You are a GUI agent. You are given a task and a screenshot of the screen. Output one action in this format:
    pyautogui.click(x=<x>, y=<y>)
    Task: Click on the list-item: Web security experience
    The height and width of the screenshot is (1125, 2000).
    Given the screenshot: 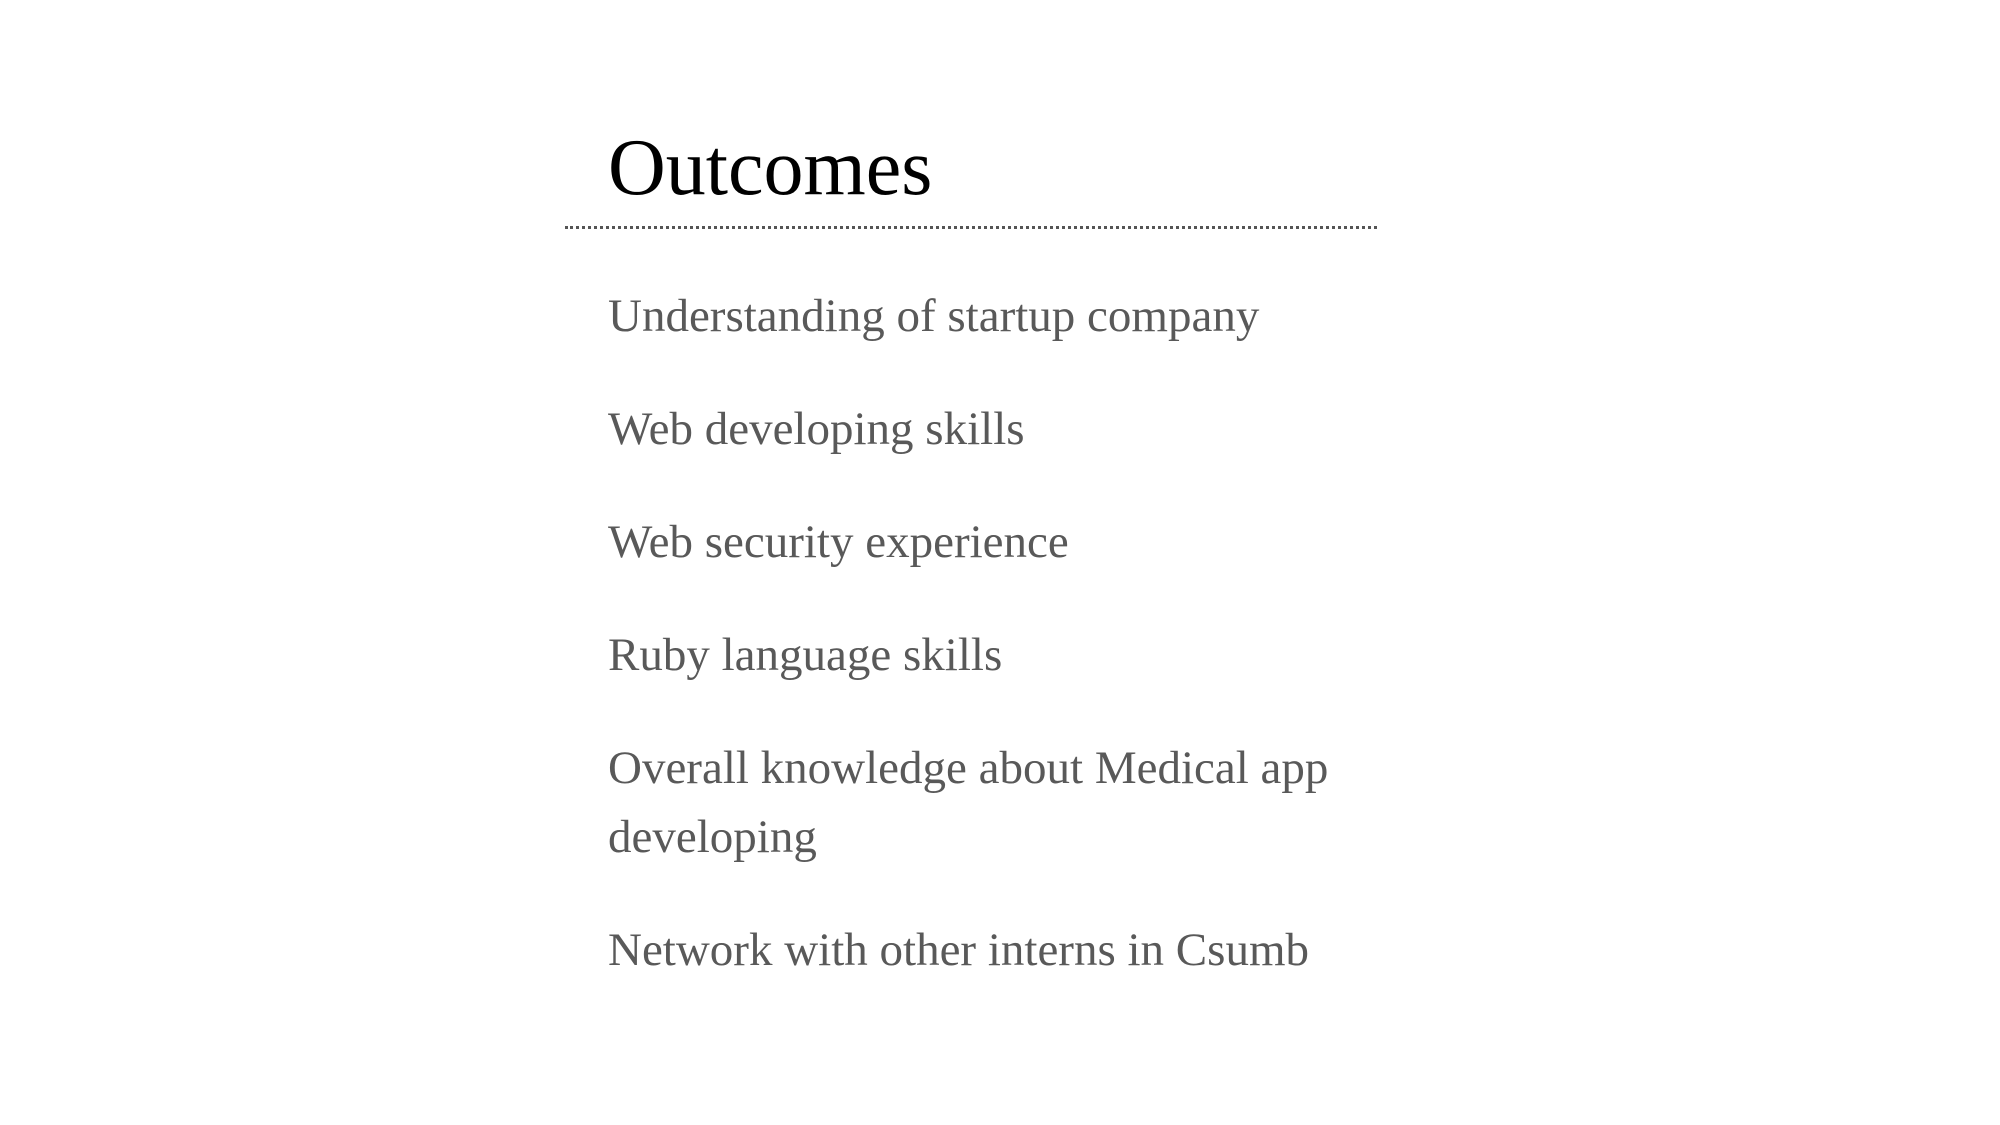 What is the action you would take?
    pyautogui.click(x=838, y=542)
    